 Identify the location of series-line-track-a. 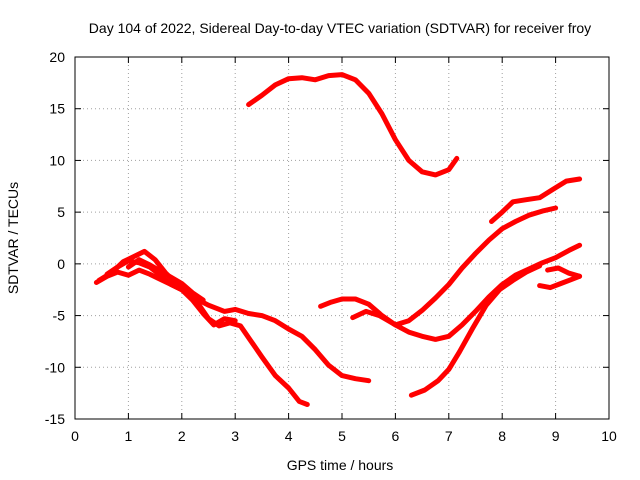
(353, 125).